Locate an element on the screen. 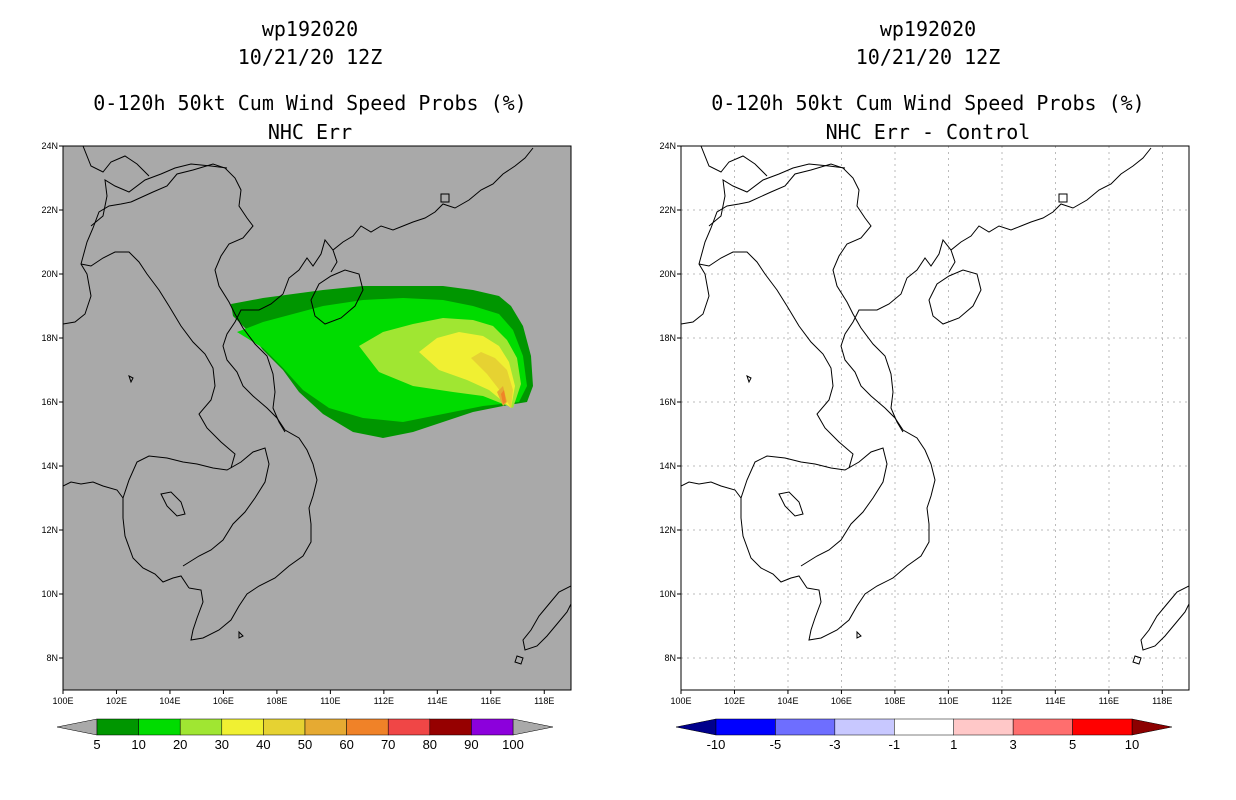 This screenshot has height=800, width=1236. right-lon-label: 100E is located at coordinates (680, 701).